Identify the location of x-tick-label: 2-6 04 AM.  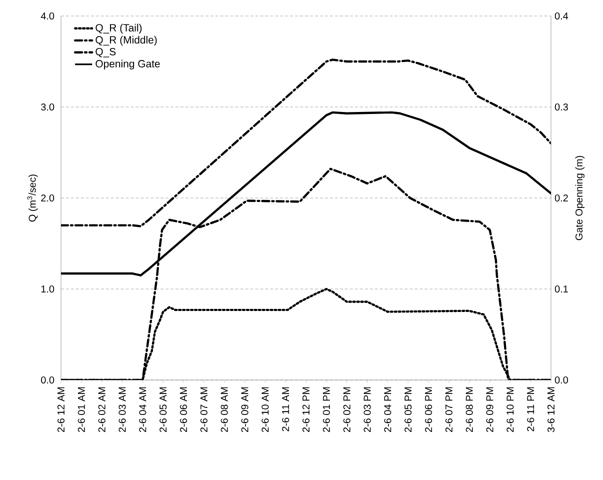
(142, 409).